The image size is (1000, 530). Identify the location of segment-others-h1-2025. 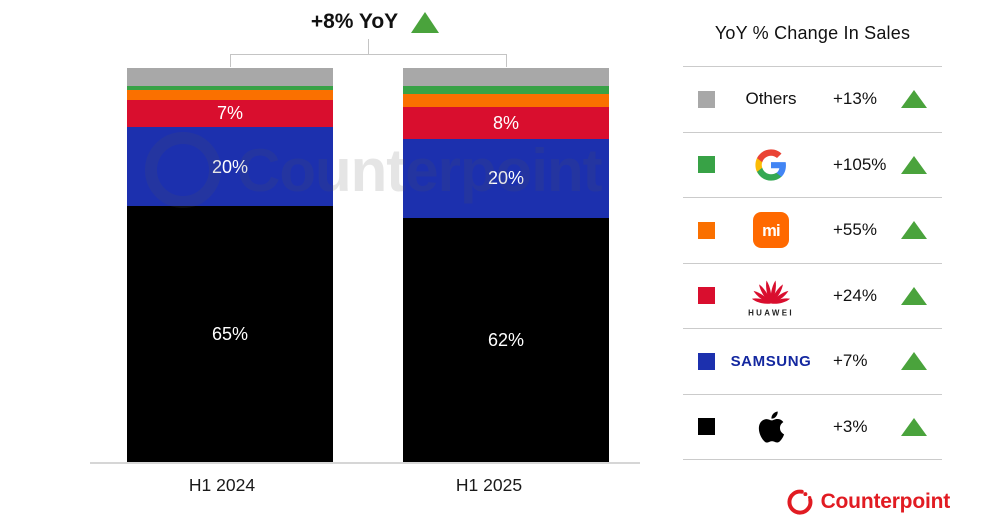
(506, 77).